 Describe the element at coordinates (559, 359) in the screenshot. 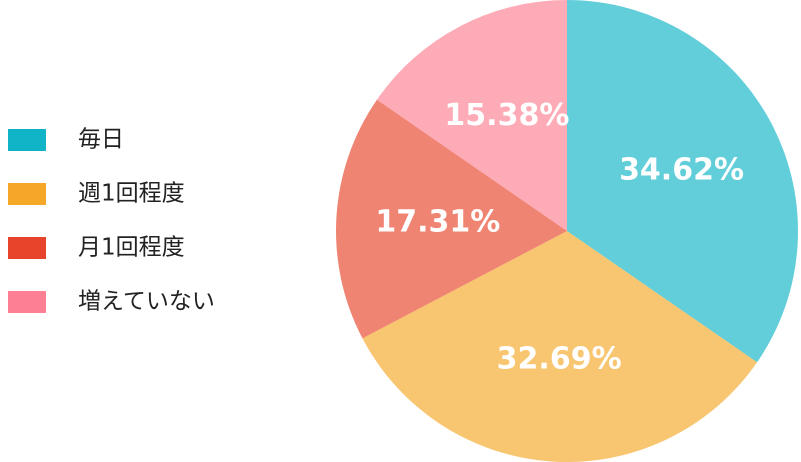

I see `value-label: 32.69%` at that location.